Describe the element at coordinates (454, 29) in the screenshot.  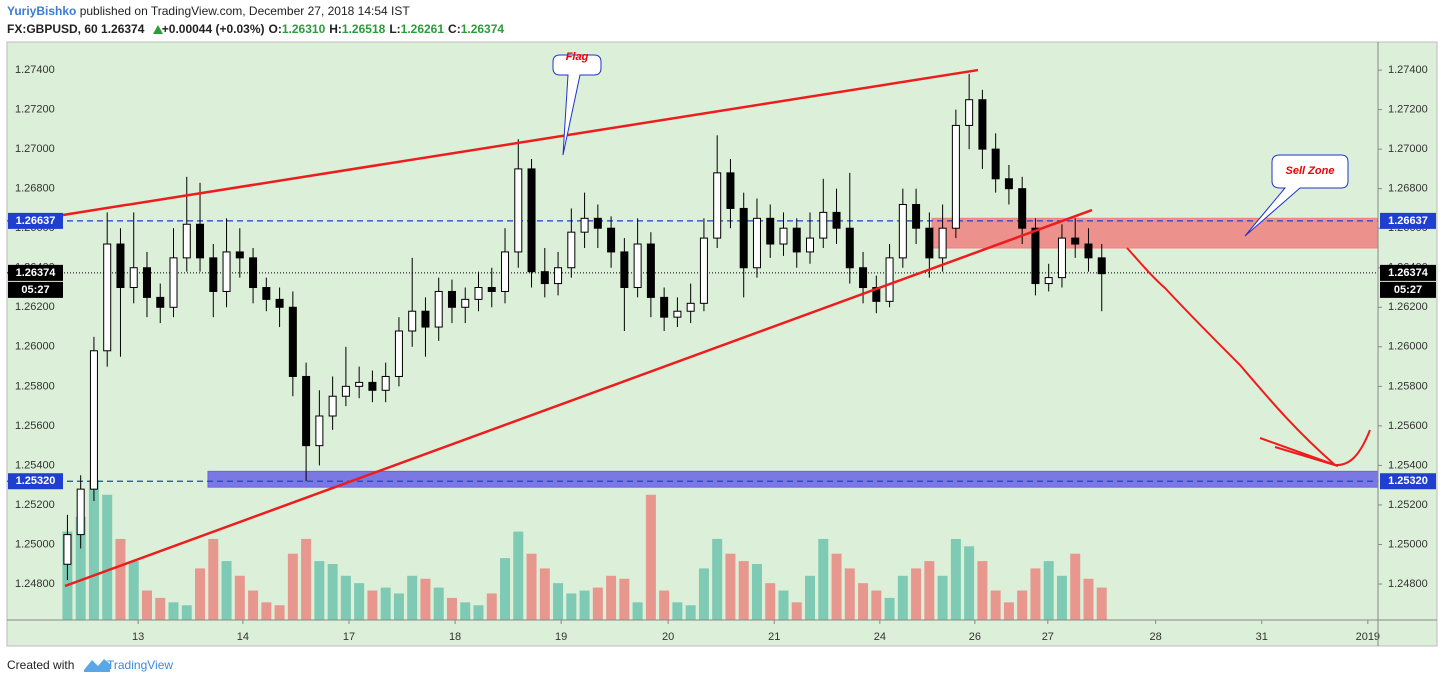
I see `quote-label: C:` at that location.